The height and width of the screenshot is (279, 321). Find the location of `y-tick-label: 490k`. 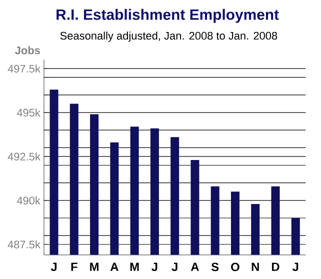

y-tick-label: 490k is located at coordinates (28, 200).